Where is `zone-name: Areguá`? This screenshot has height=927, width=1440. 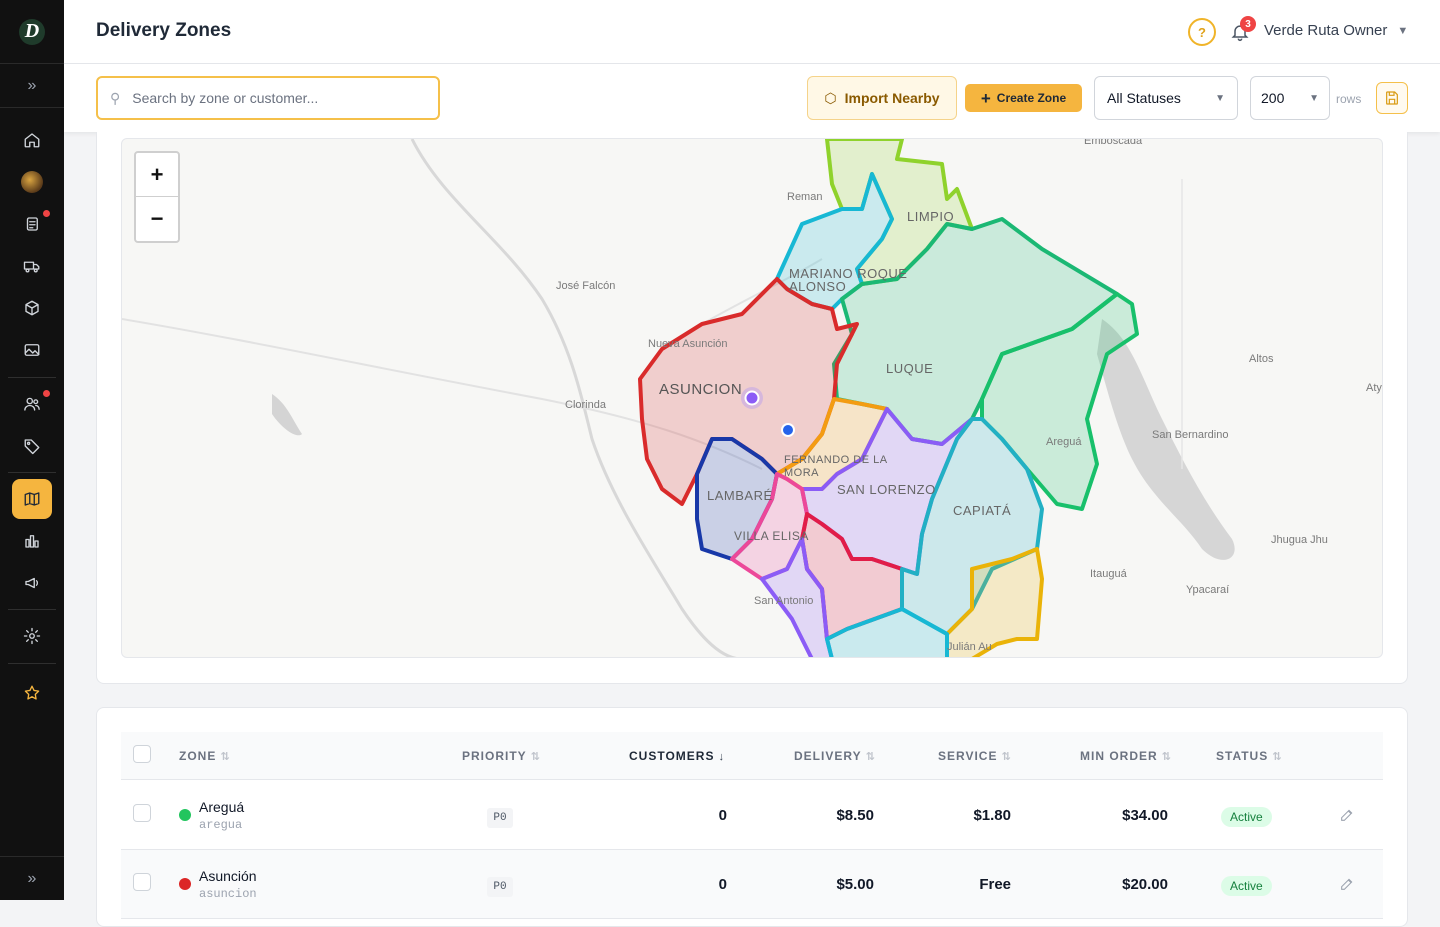
zone-name: Areguá is located at coordinates (222, 807).